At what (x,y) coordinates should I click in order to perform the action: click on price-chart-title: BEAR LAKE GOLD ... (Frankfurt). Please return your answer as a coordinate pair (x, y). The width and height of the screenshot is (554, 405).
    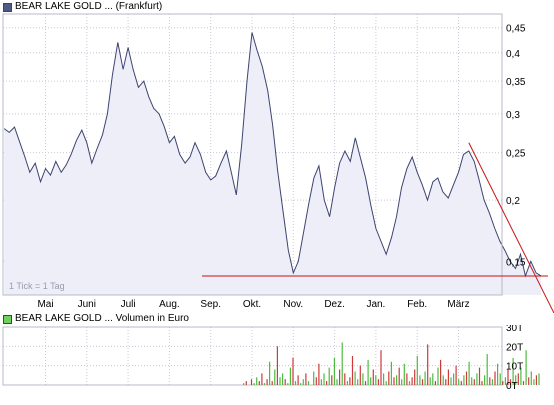
    Looking at the image, I should click on (89, 6).